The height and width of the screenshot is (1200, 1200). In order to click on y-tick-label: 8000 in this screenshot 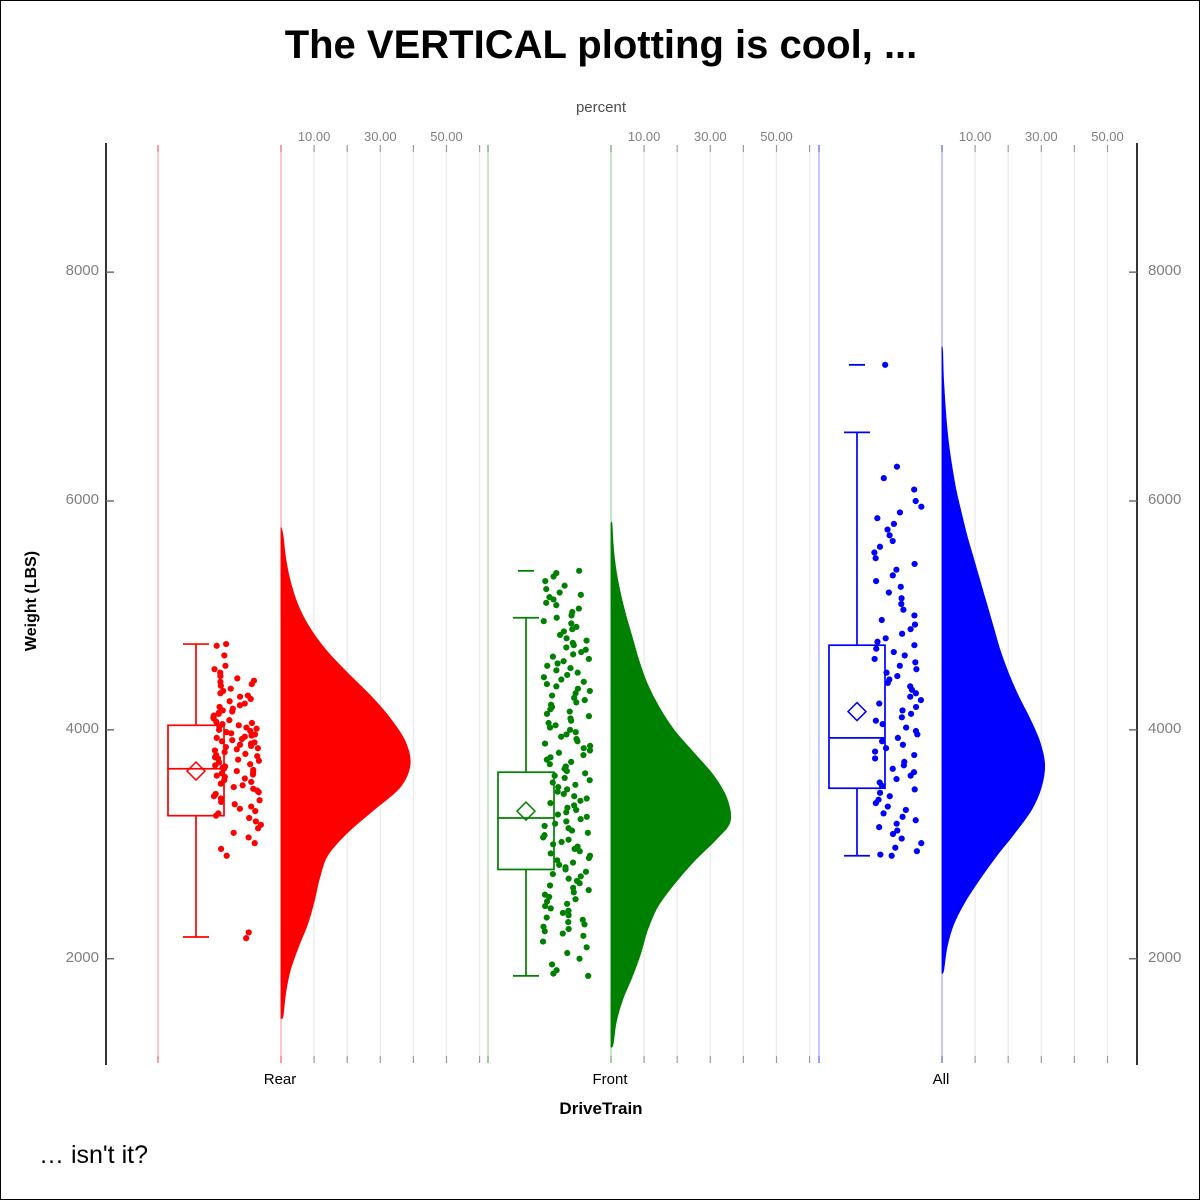, I will do `click(1165, 271)`.